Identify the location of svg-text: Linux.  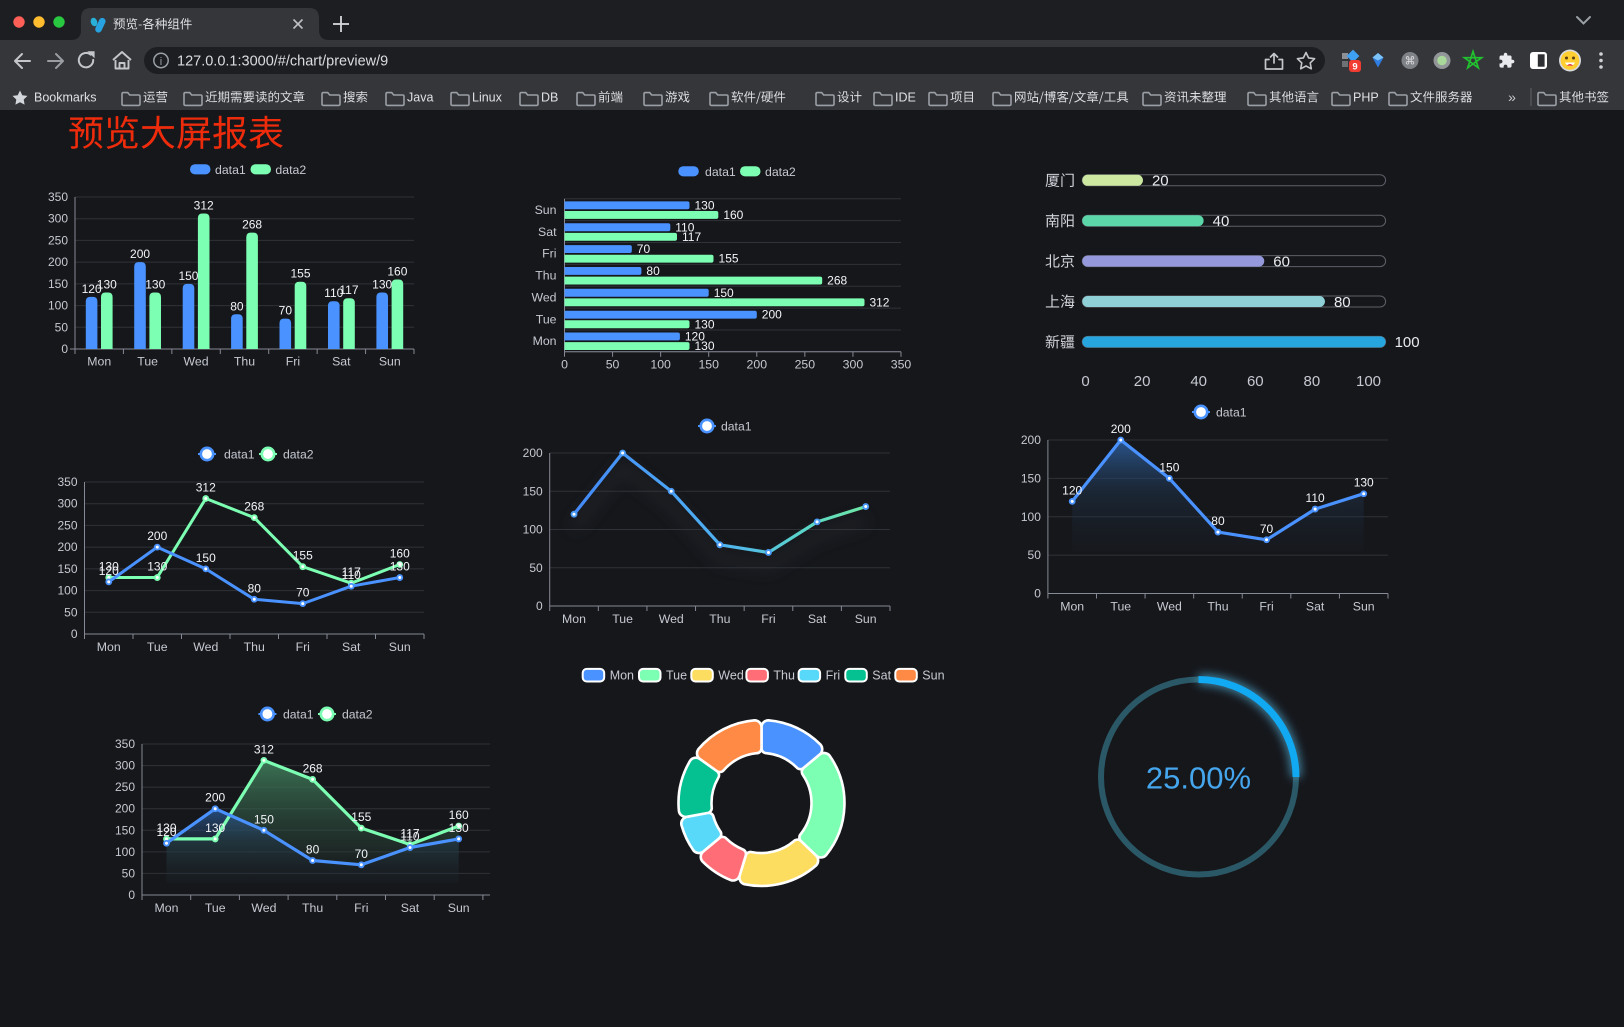
(487, 98).